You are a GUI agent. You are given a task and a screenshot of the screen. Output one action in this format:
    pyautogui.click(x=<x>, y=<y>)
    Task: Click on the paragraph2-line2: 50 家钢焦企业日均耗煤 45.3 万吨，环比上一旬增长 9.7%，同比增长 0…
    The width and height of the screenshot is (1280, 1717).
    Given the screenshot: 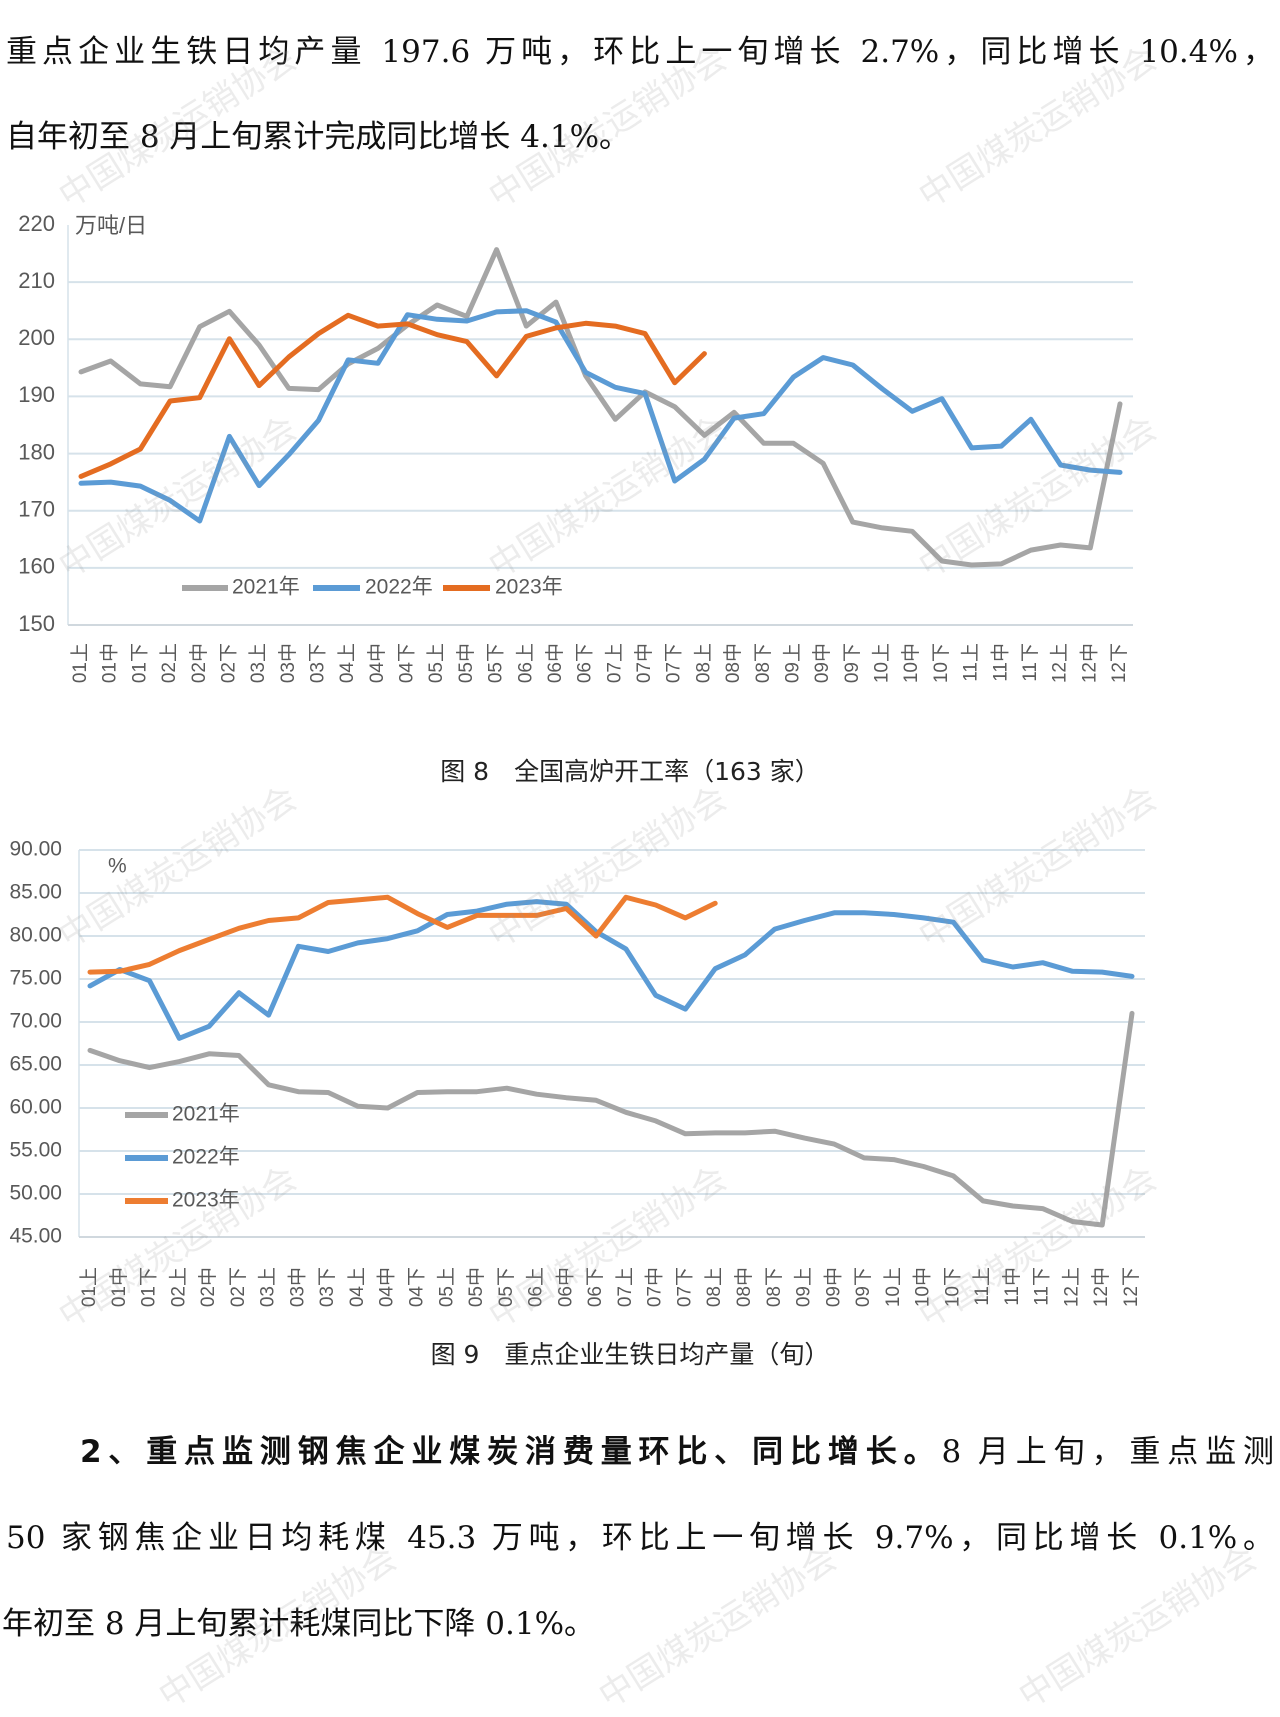 What is the action you would take?
    pyautogui.click(x=640, y=1538)
    